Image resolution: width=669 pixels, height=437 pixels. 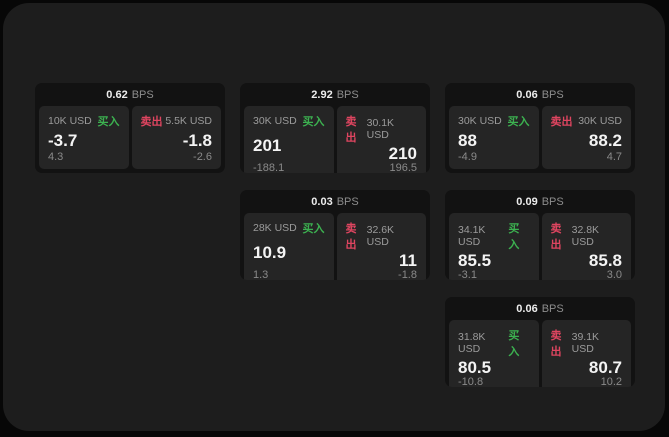 What do you see at coordinates (70, 121) in the screenshot?
I see `buy-amount: 10K USD` at bounding box center [70, 121].